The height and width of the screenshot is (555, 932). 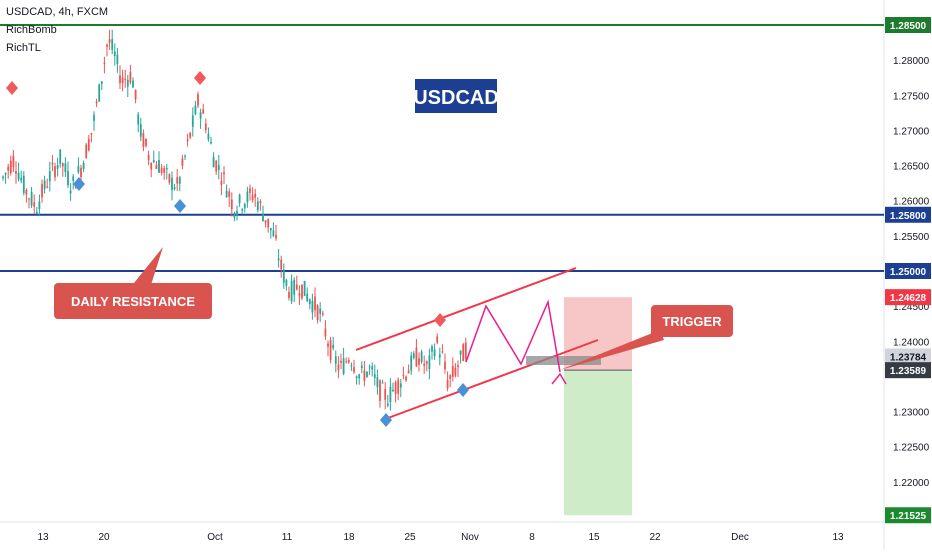 I want to click on resistance-callout-label: DAILY RESISTANCE, so click(x=133, y=301).